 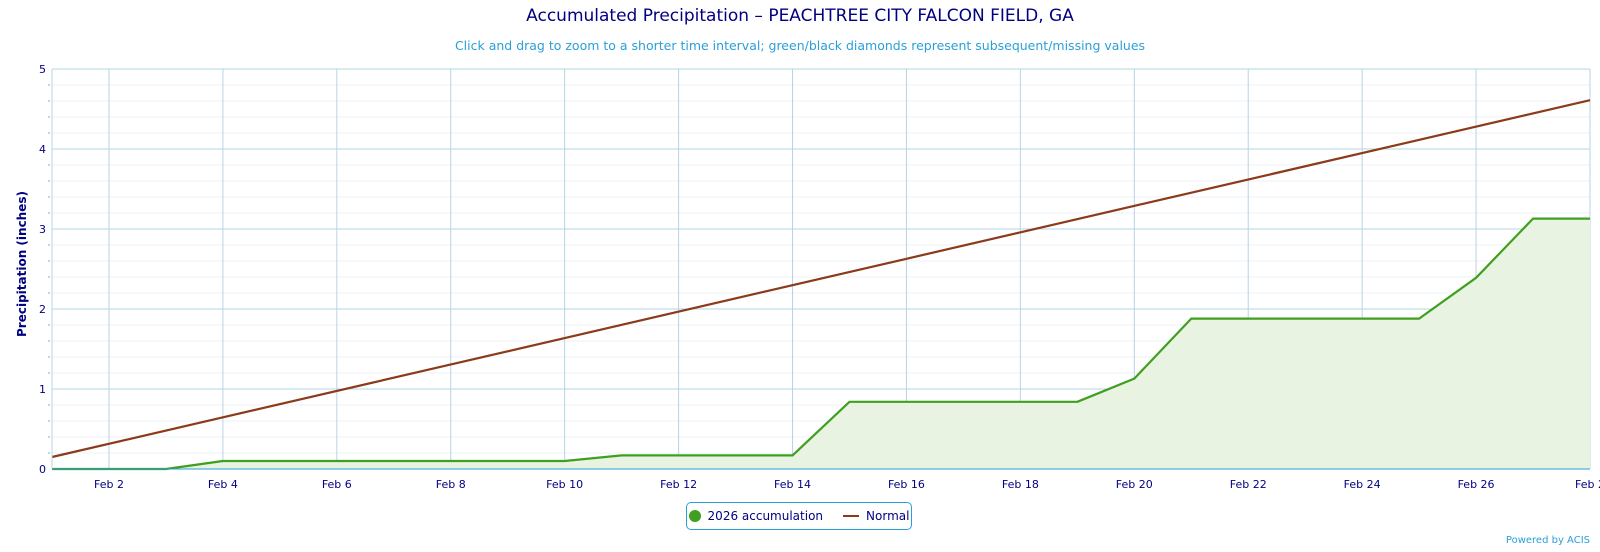 I want to click on x-tick-label: Feb 24, so click(x=1362, y=484).